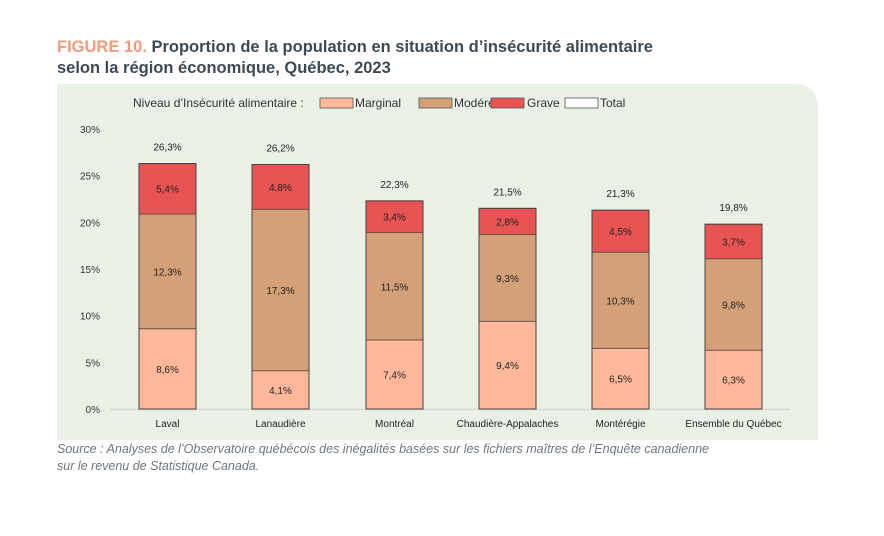 The width and height of the screenshot is (884, 536). I want to click on data-label-marginal: 7,4%, so click(394, 375).